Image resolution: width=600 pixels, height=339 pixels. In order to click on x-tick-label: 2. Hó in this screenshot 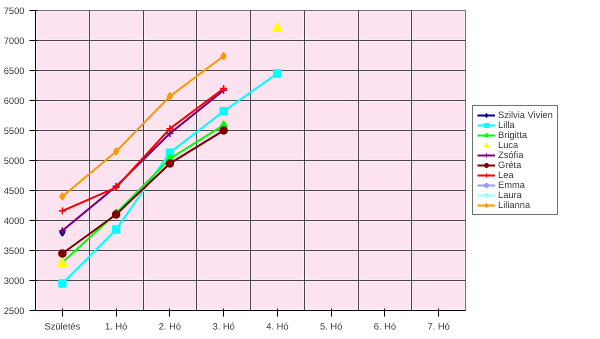, I will do `click(170, 327)`.